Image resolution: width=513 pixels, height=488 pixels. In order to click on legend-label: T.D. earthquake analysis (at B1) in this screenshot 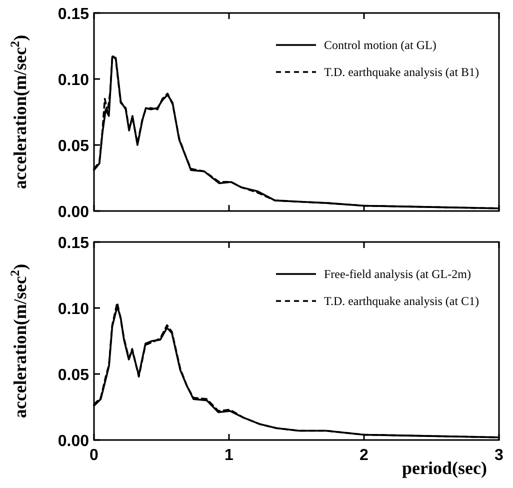, I will do `click(402, 72)`.